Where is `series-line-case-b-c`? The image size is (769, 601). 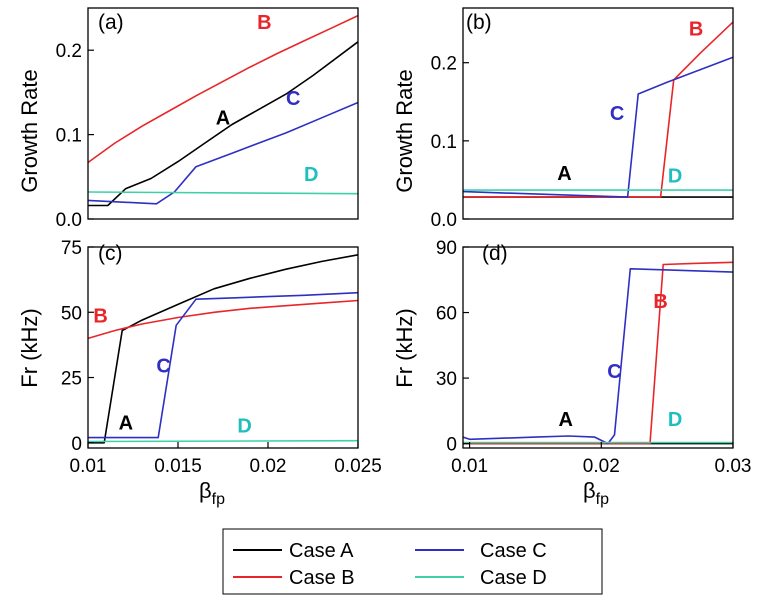 series-line-case-b-c is located at coordinates (223, 319).